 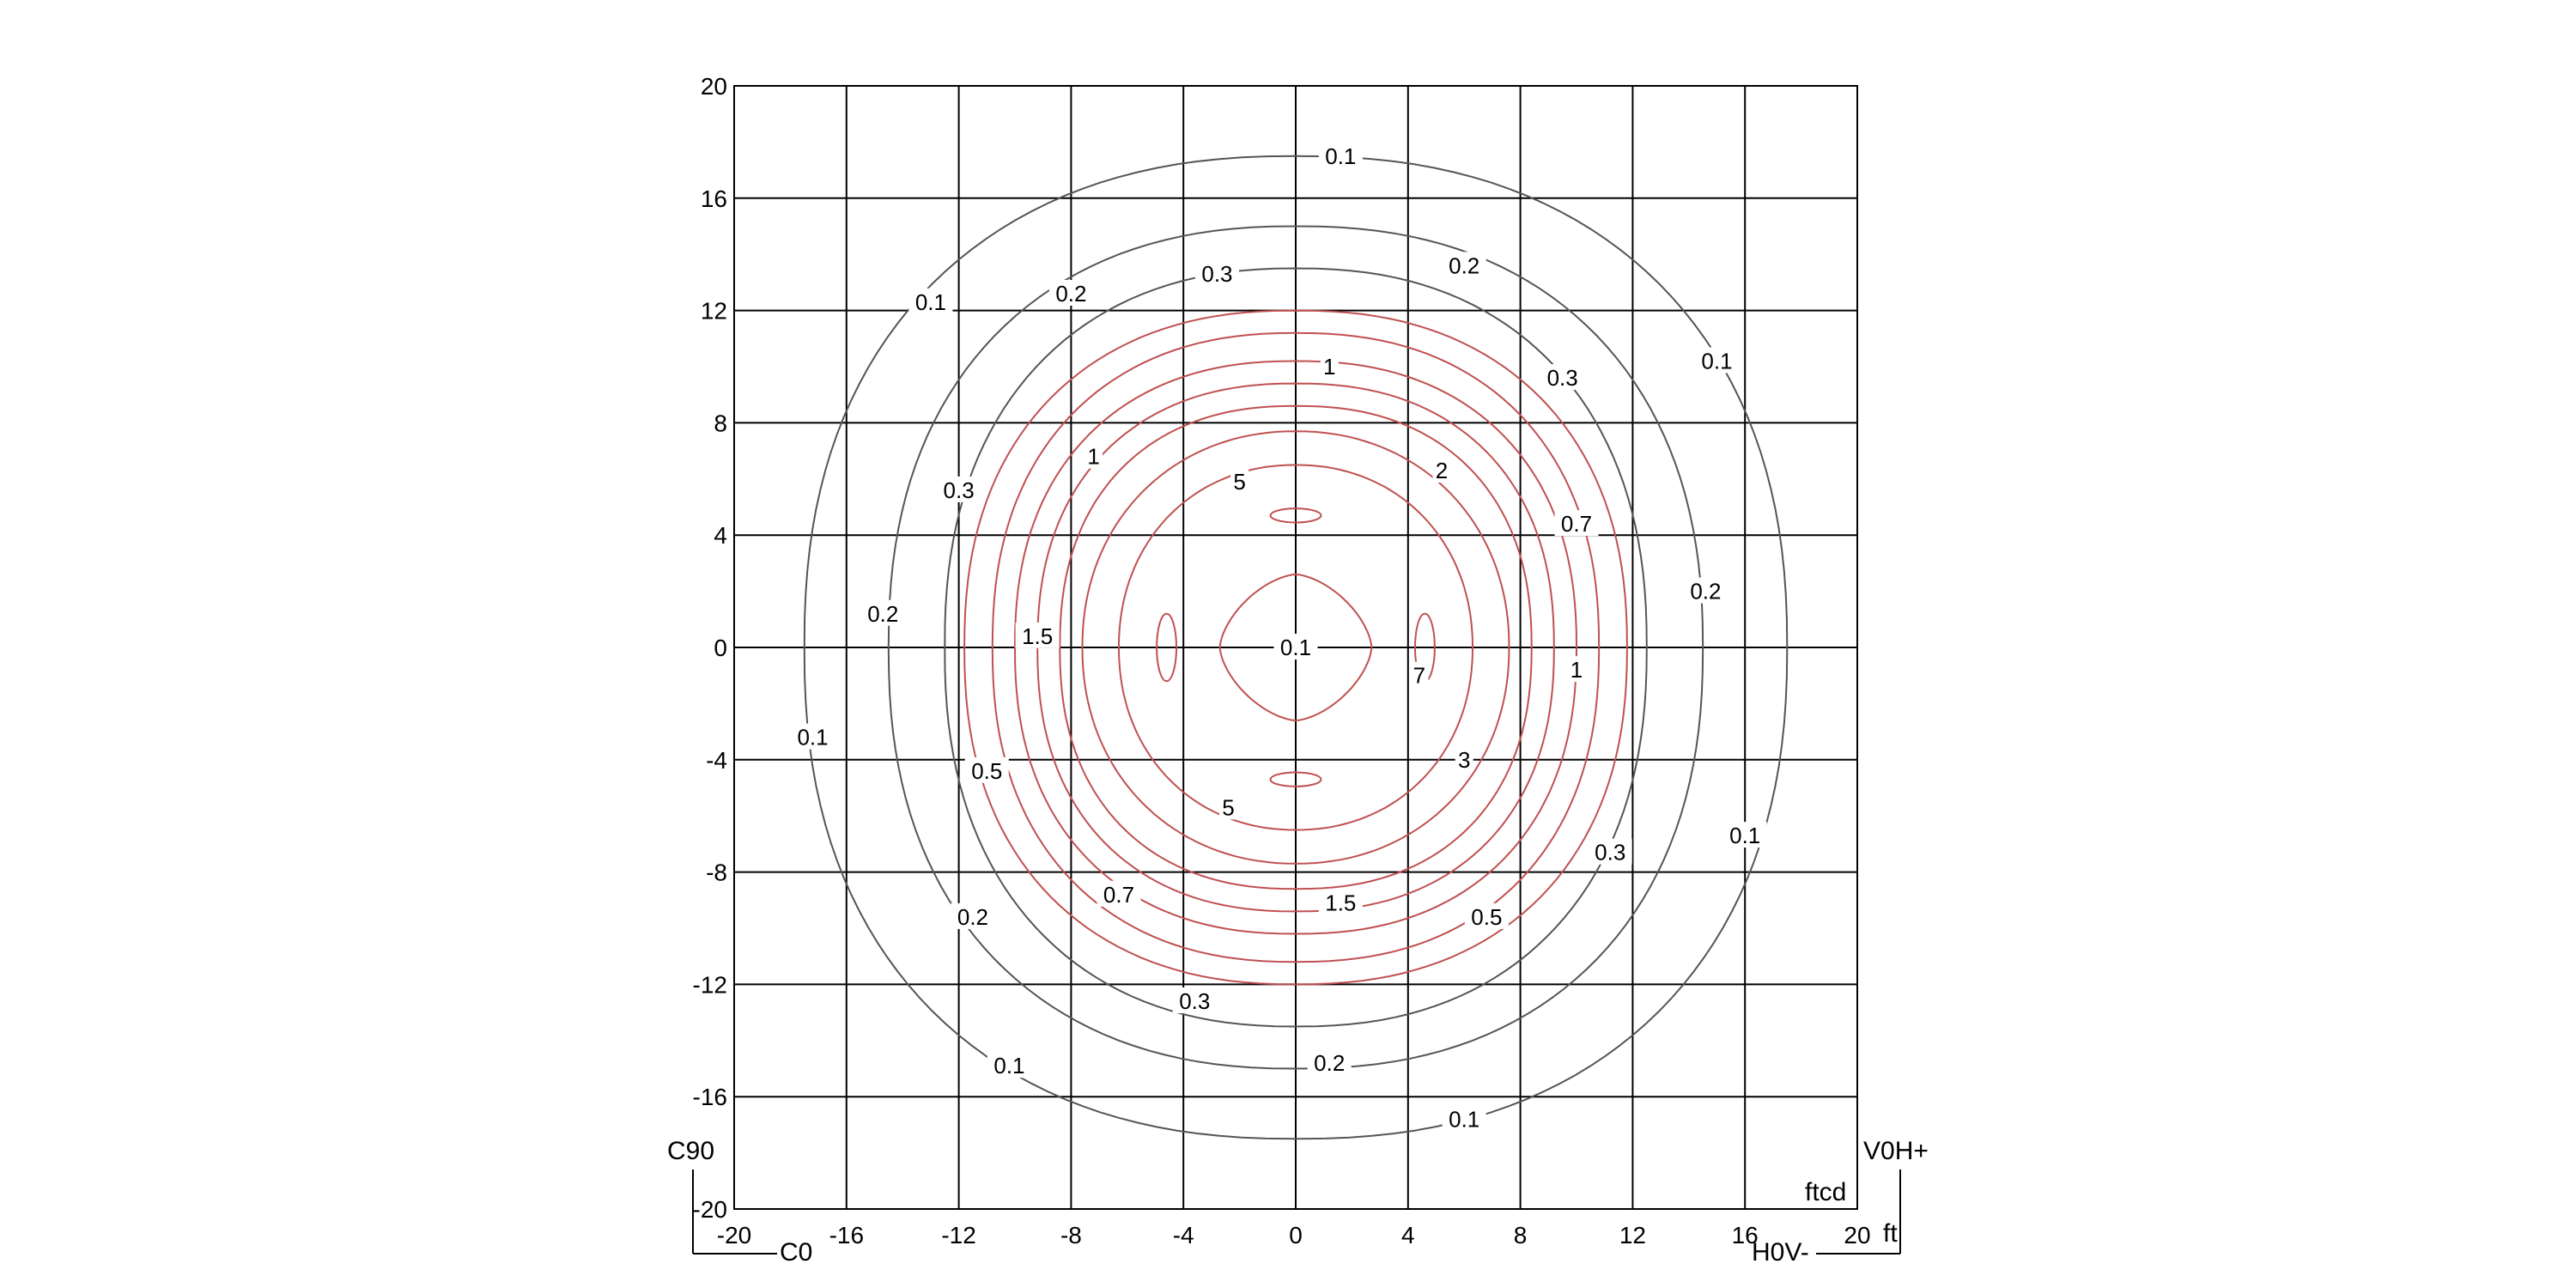 What do you see at coordinates (720, 423) in the screenshot?
I see `y-tick-label: 8` at bounding box center [720, 423].